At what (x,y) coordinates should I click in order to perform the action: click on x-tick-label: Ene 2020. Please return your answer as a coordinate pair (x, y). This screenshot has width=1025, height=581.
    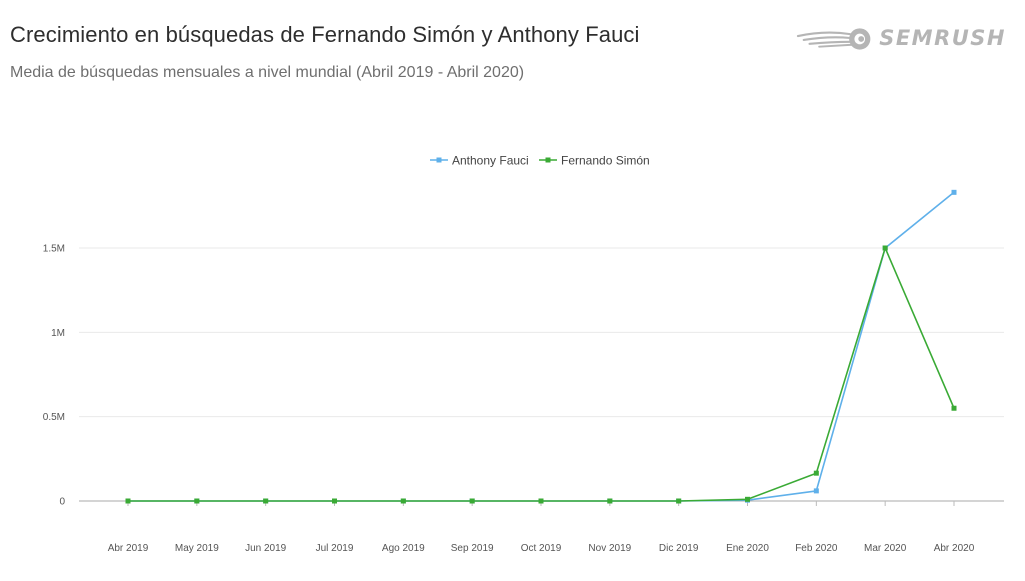
    Looking at the image, I should click on (747, 548).